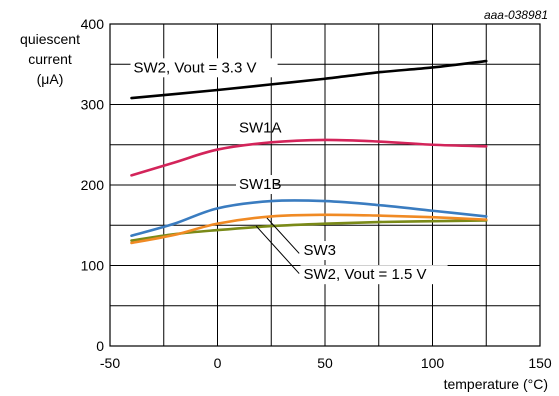  I want to click on y-tick-label: 400, so click(93, 24).